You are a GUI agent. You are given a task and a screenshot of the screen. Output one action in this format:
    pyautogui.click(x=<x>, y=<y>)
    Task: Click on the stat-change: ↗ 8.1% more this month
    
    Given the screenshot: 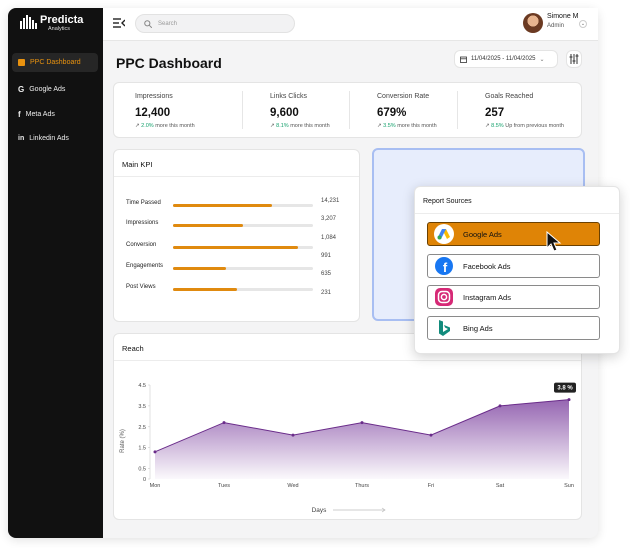 What is the action you would take?
    pyautogui.click(x=300, y=126)
    